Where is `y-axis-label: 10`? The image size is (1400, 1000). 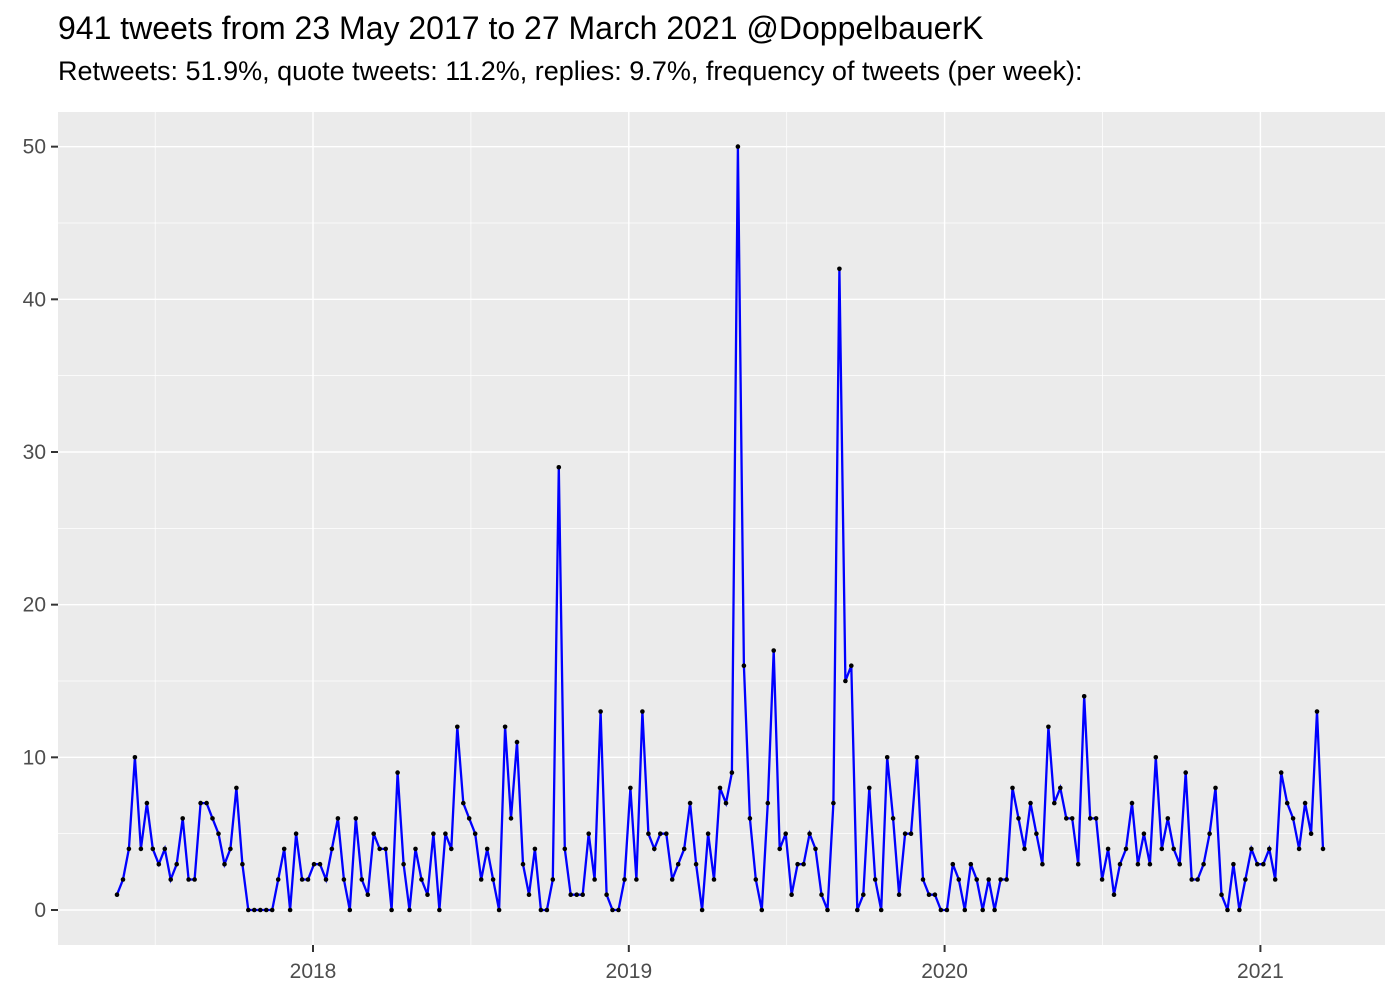 y-axis-label: 10 is located at coordinates (34, 757).